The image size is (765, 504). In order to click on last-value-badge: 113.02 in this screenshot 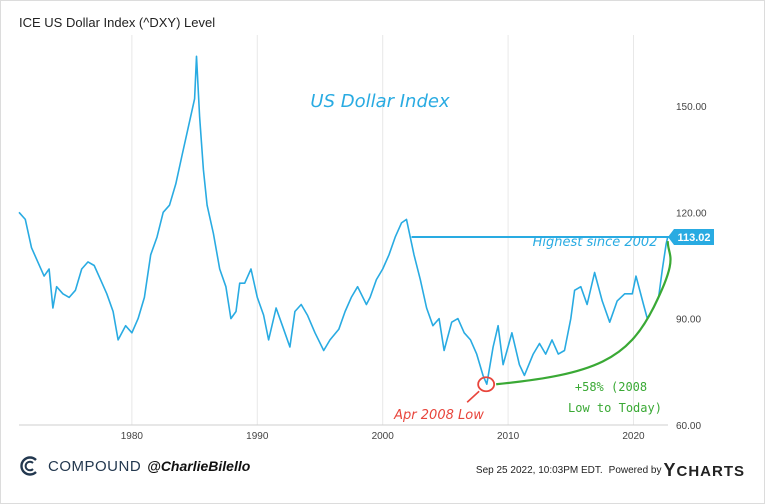, I will do `click(691, 237)`.